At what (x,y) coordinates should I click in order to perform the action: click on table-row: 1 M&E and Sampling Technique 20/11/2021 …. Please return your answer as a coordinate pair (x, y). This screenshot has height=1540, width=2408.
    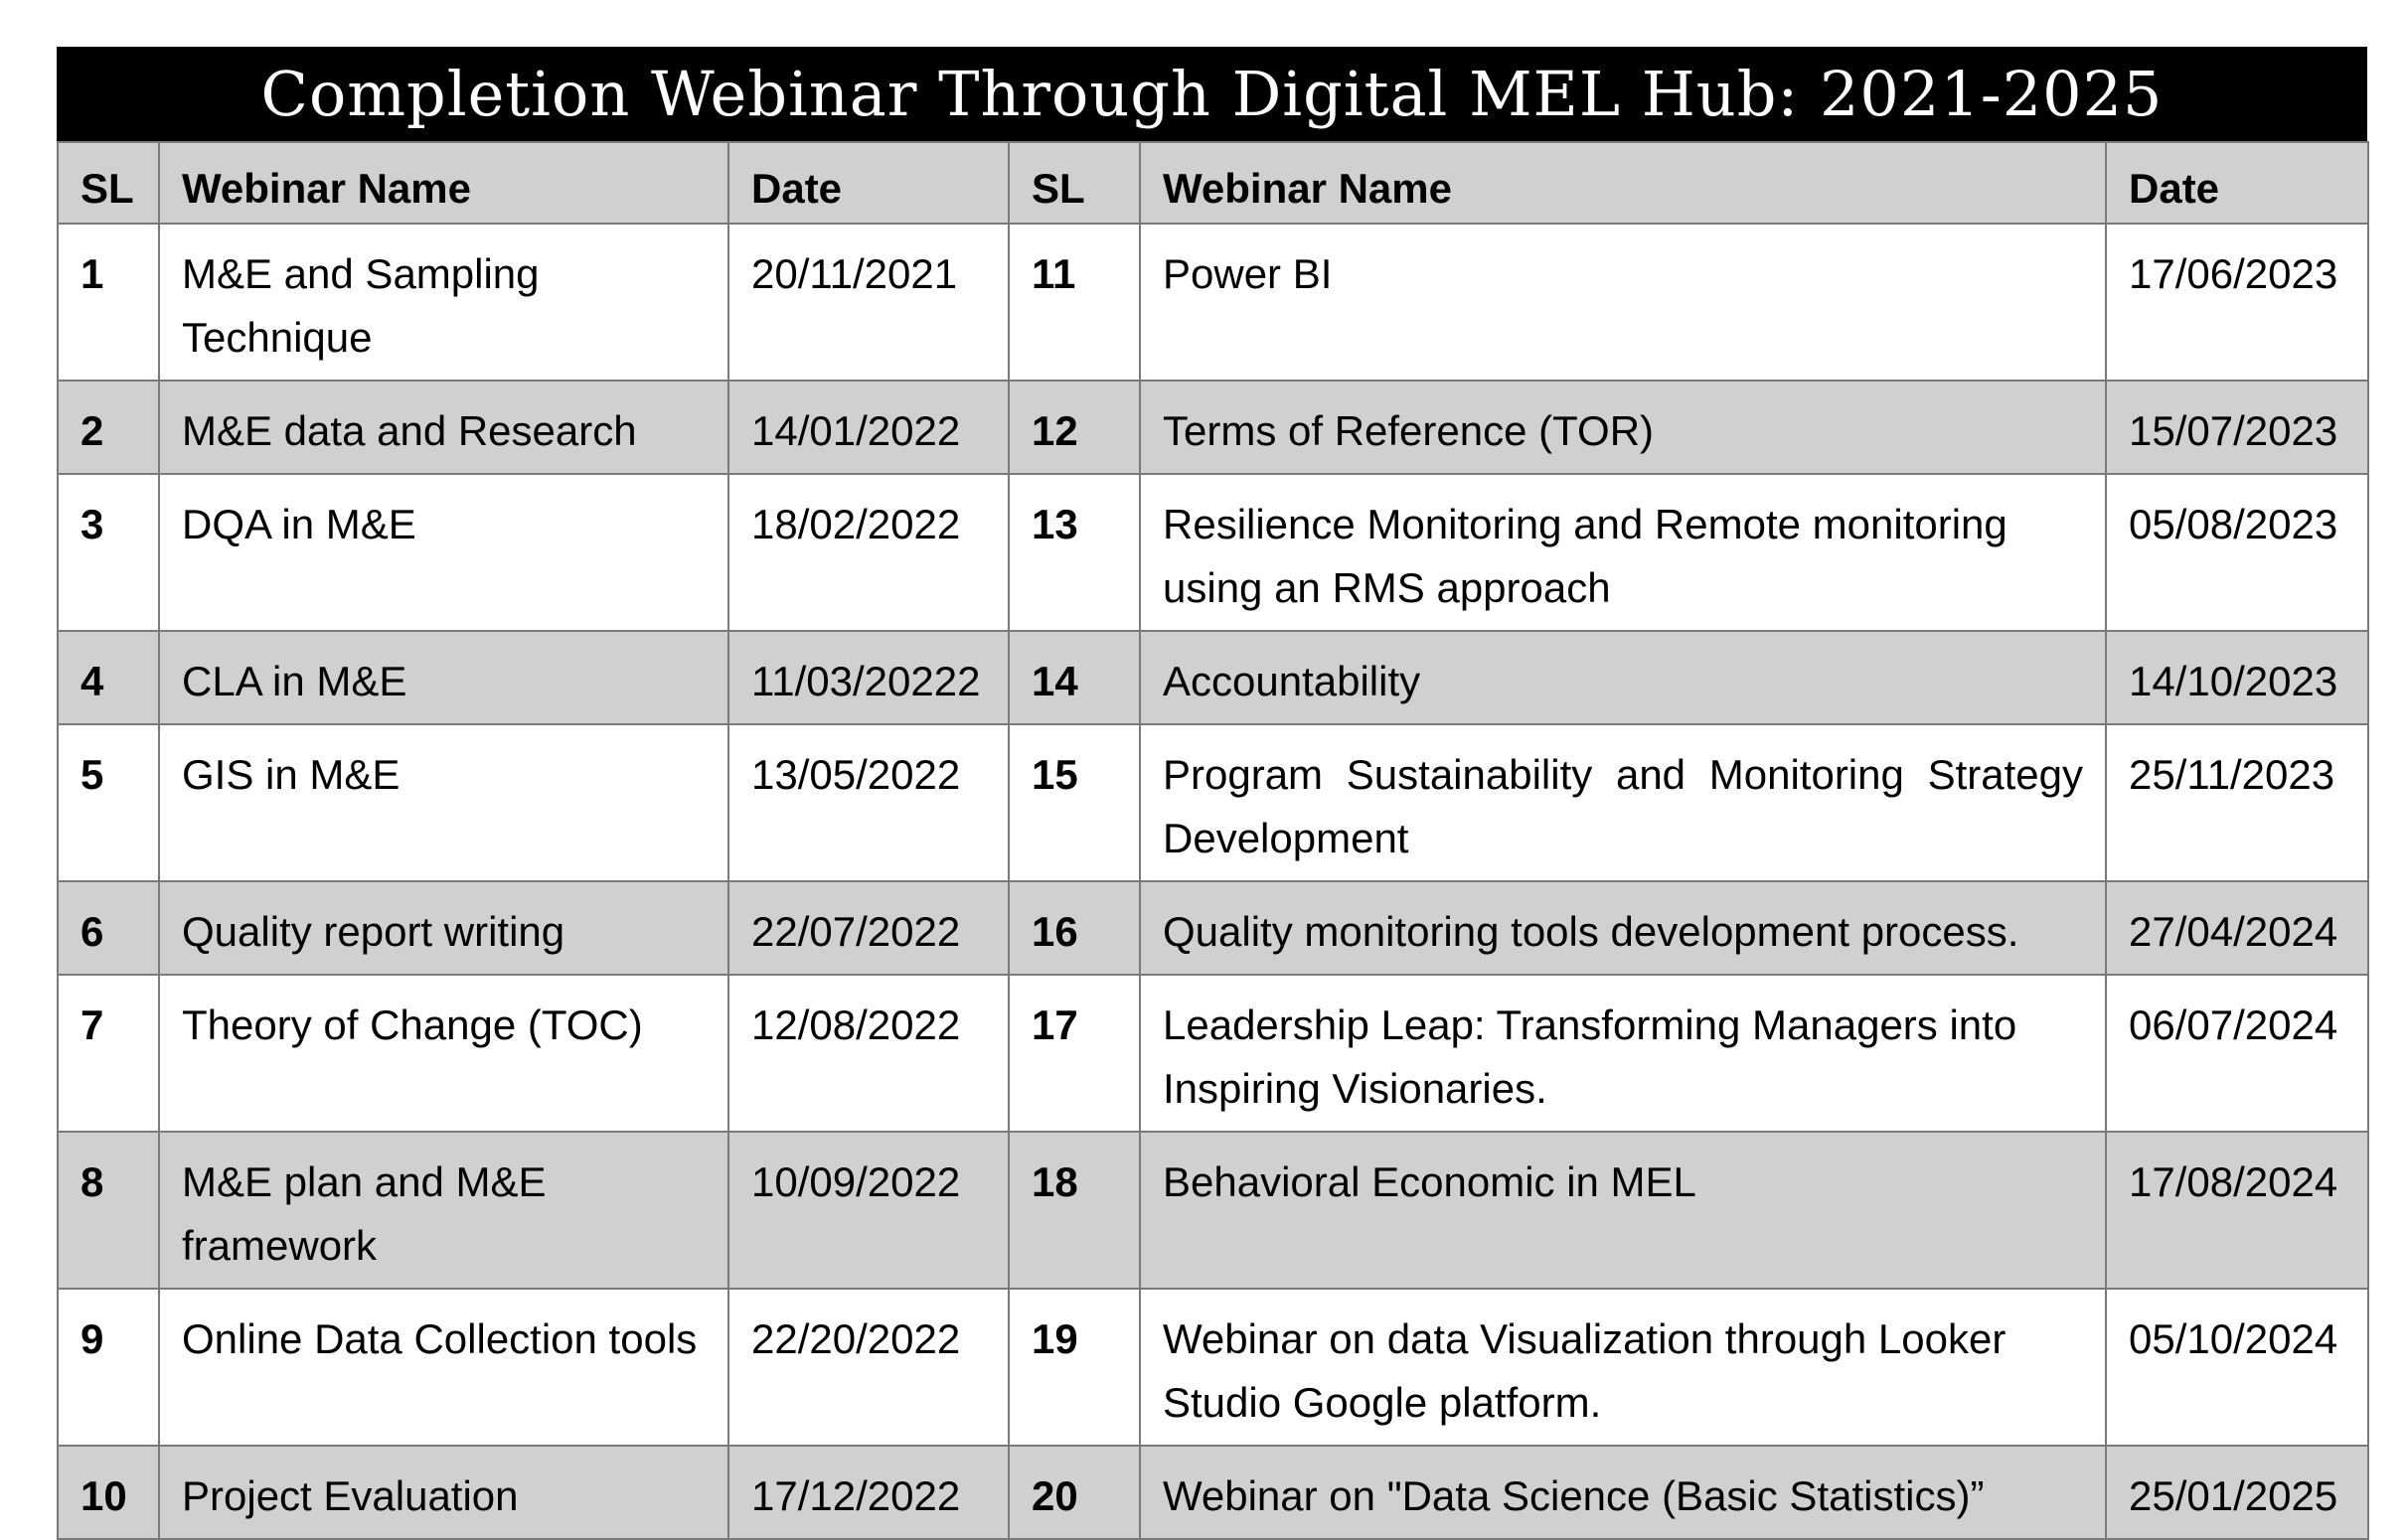
    Looking at the image, I should click on (1213, 302).